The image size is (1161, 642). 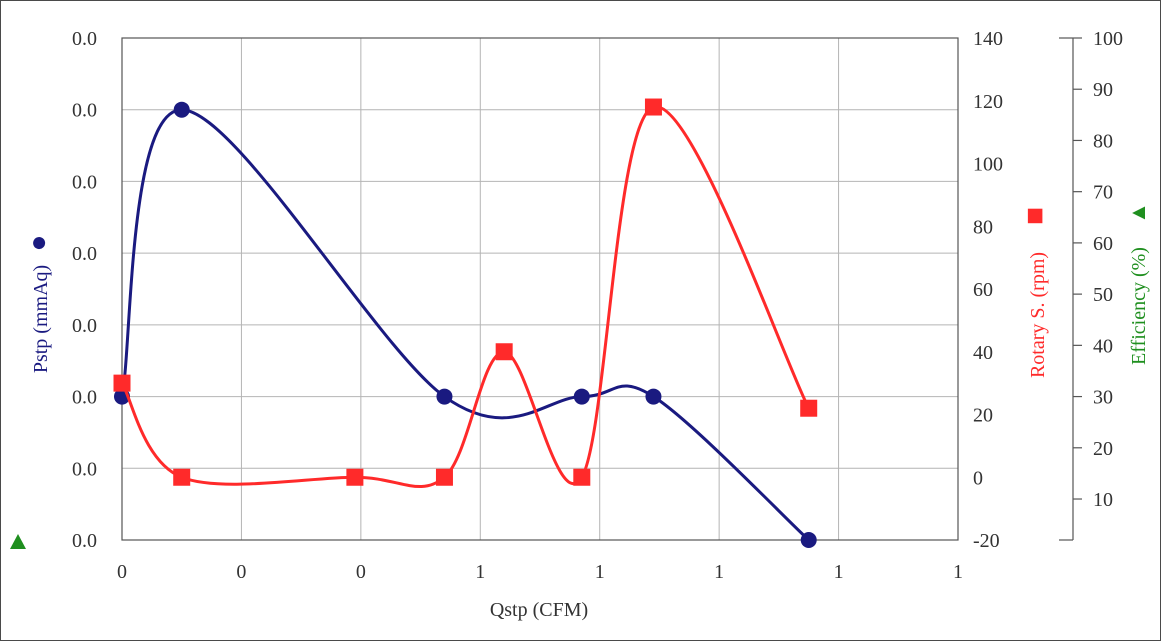 I want to click on rotary-tick-label: 120, so click(x=988, y=102).